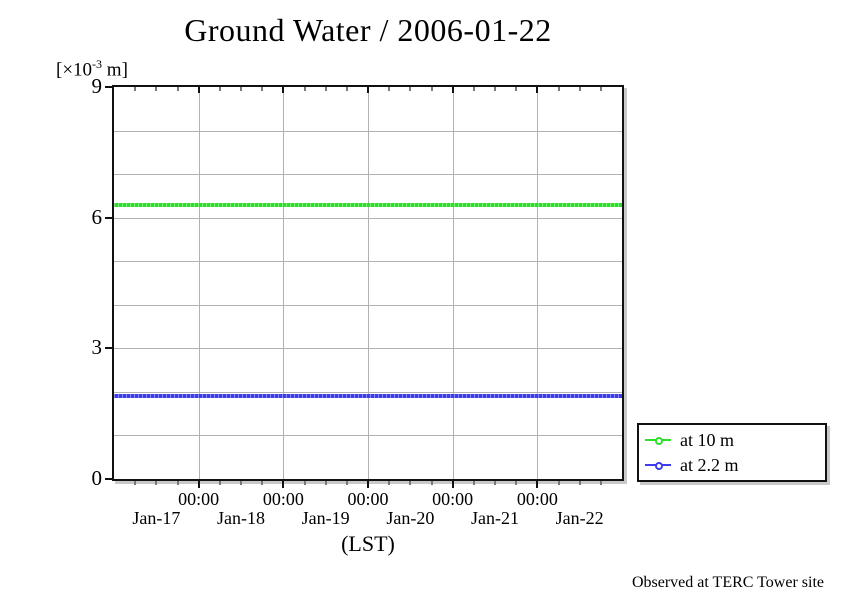 The height and width of the screenshot is (595, 842). Describe the element at coordinates (97, 478) in the screenshot. I see `y-tick-label: 0` at that location.